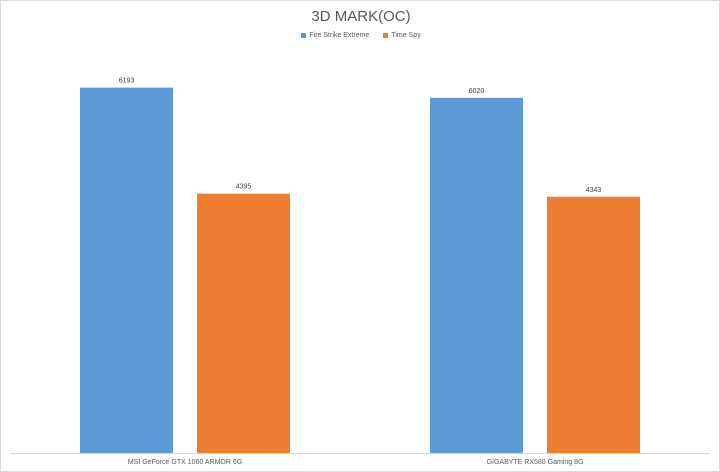 The image size is (720, 472). I want to click on legend-item-time-spy: Time Spy, so click(402, 35).